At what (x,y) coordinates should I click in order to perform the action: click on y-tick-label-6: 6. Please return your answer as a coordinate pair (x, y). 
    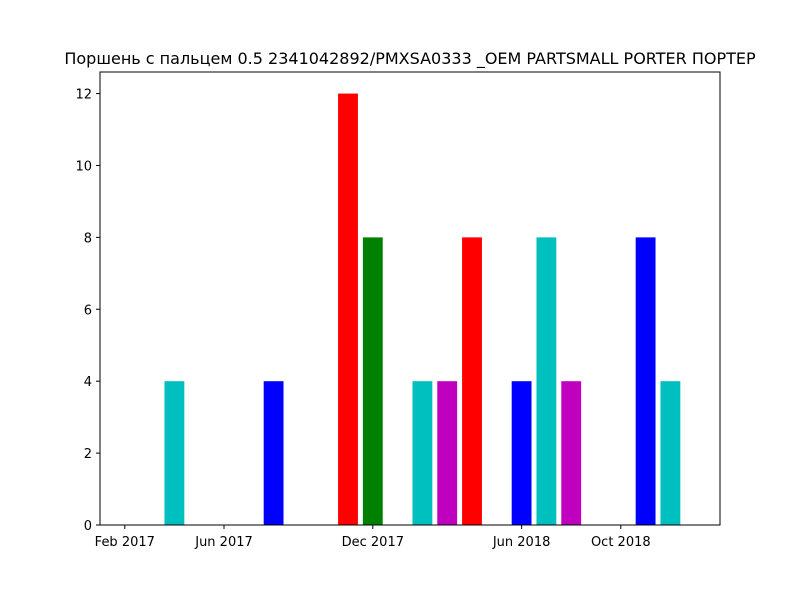
    Looking at the image, I should click on (88, 310).